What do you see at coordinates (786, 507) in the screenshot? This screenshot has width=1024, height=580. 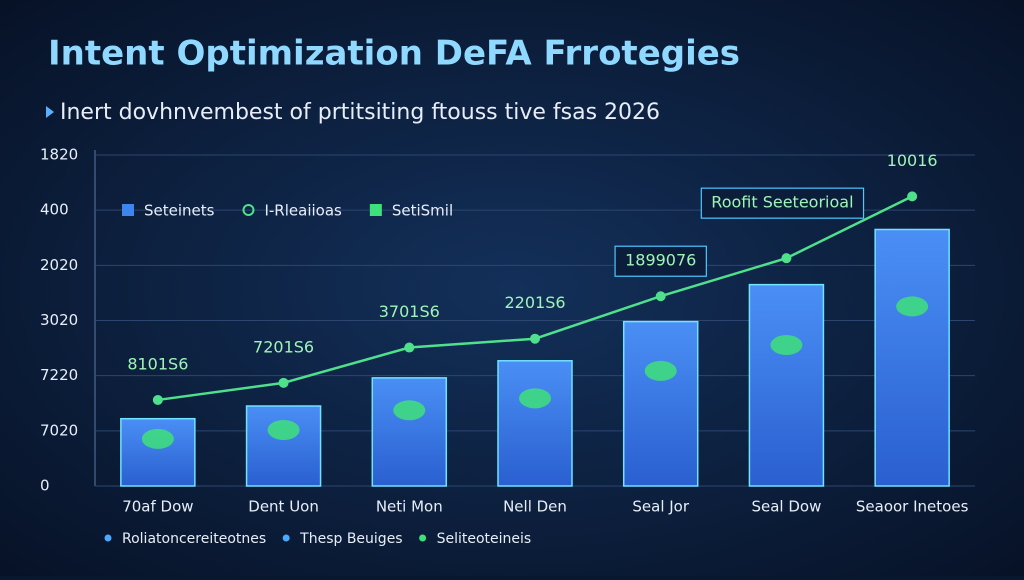 I see `x-tick-label: Seal Dow` at bounding box center [786, 507].